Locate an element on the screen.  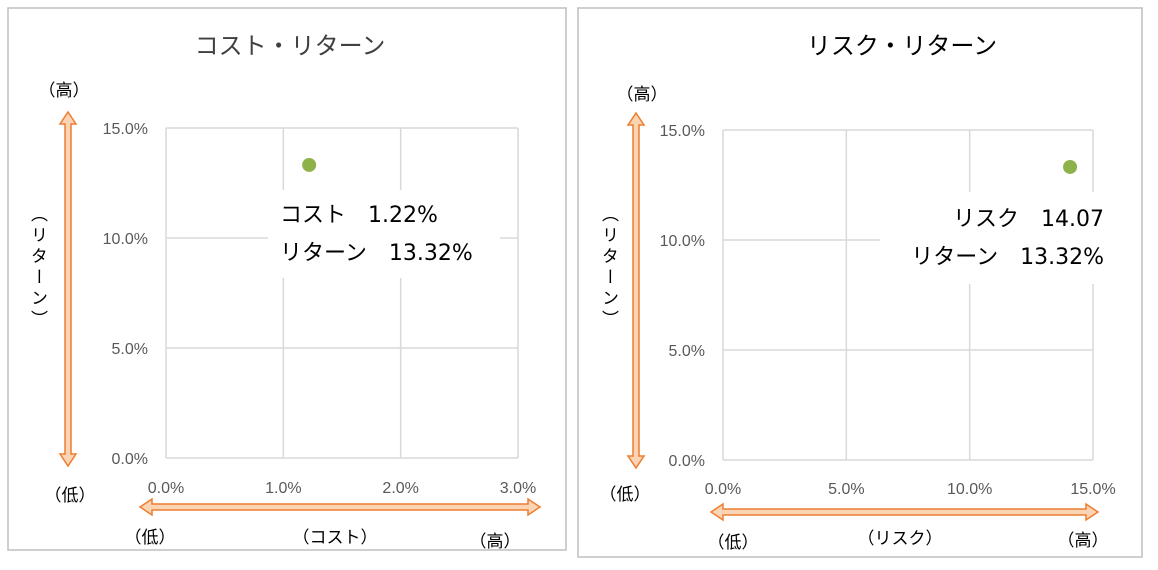
x-tick-label: 15.0% is located at coordinates (1092, 489).